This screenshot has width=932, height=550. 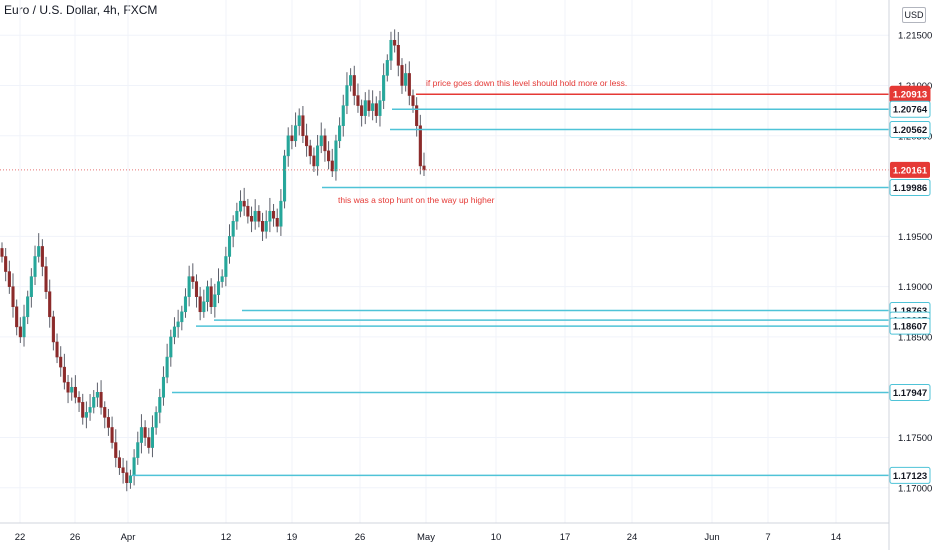 What do you see at coordinates (915, 237) in the screenshot?
I see `price-tick-label: 1.19500` at bounding box center [915, 237].